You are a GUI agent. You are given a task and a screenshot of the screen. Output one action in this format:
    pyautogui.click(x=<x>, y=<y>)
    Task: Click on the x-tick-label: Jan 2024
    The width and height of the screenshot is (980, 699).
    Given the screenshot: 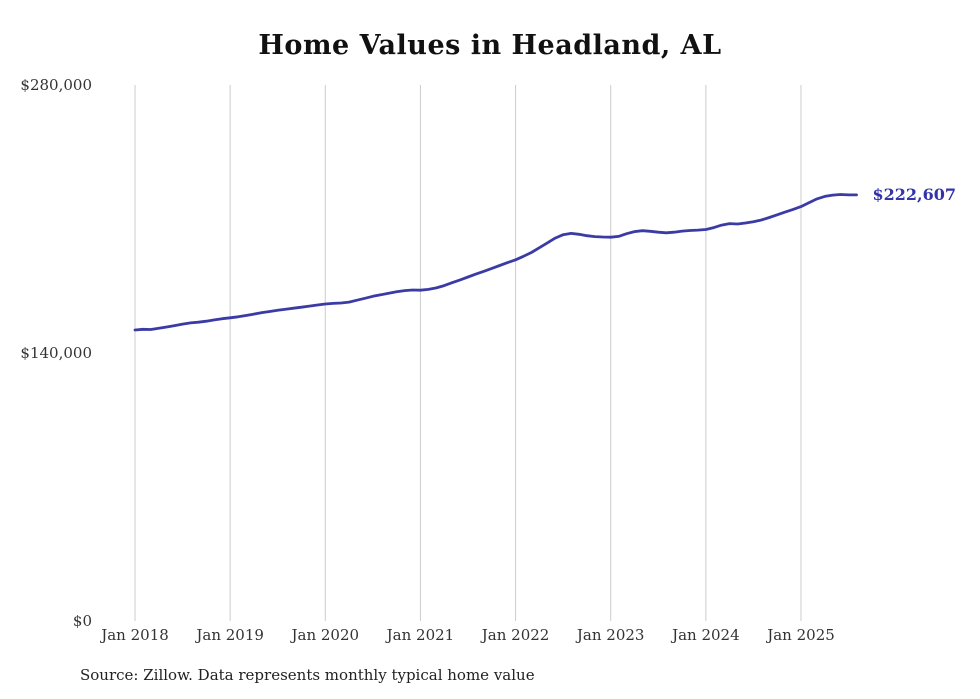 What is the action you would take?
    pyautogui.click(x=705, y=635)
    